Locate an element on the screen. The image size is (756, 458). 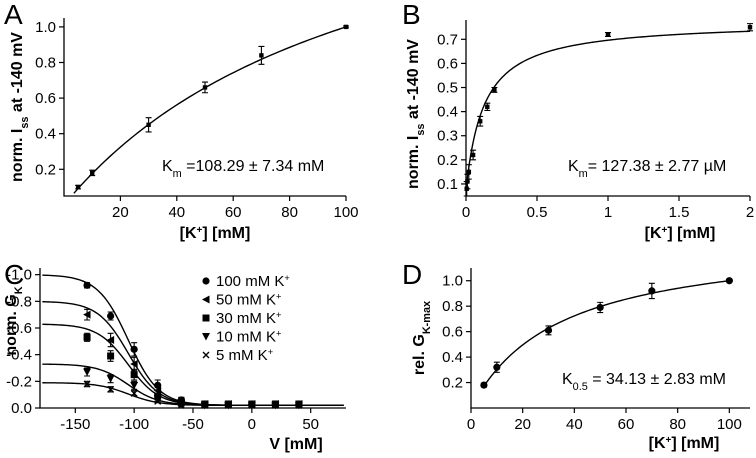
panel-b-ylabel: norm. Iss at -140 mV is located at coordinates (416, 114).